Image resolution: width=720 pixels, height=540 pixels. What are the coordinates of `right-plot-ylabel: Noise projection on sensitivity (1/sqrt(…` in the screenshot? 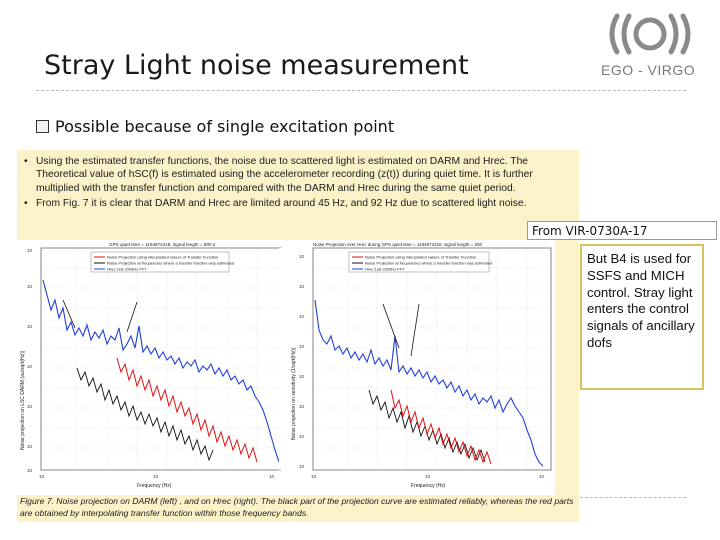 It's located at (294, 393).